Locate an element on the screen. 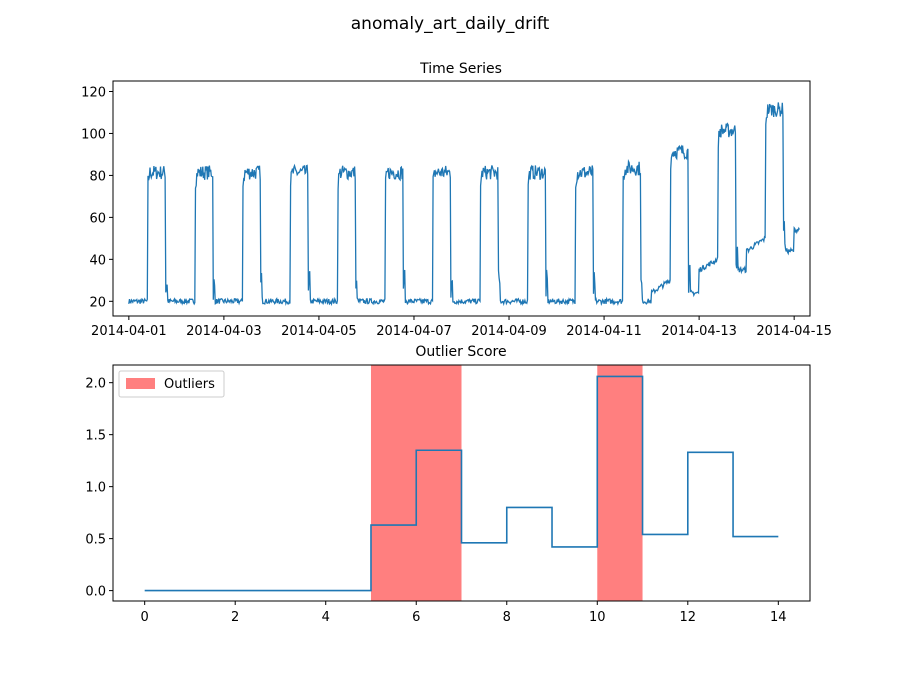 The image size is (900, 679). x-tick-label: 12 is located at coordinates (688, 617).